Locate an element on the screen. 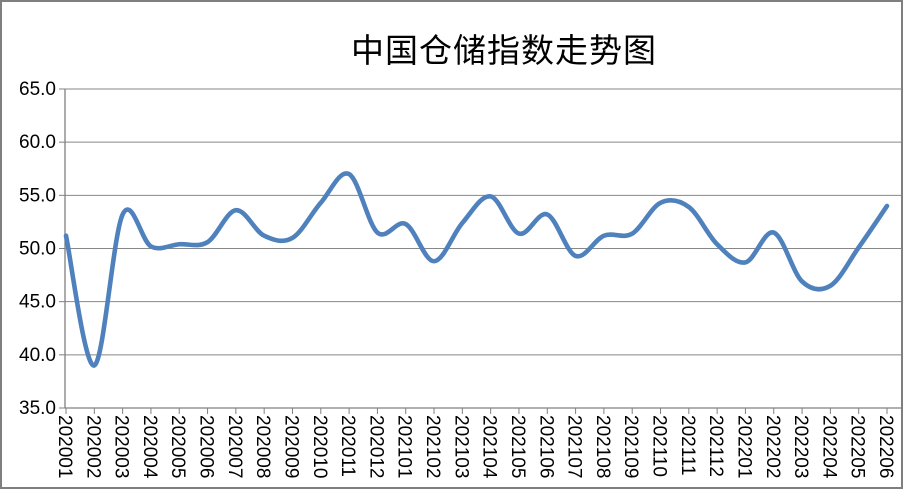 The image size is (903, 489). y-axis-label: 45.0 is located at coordinates (37, 302).